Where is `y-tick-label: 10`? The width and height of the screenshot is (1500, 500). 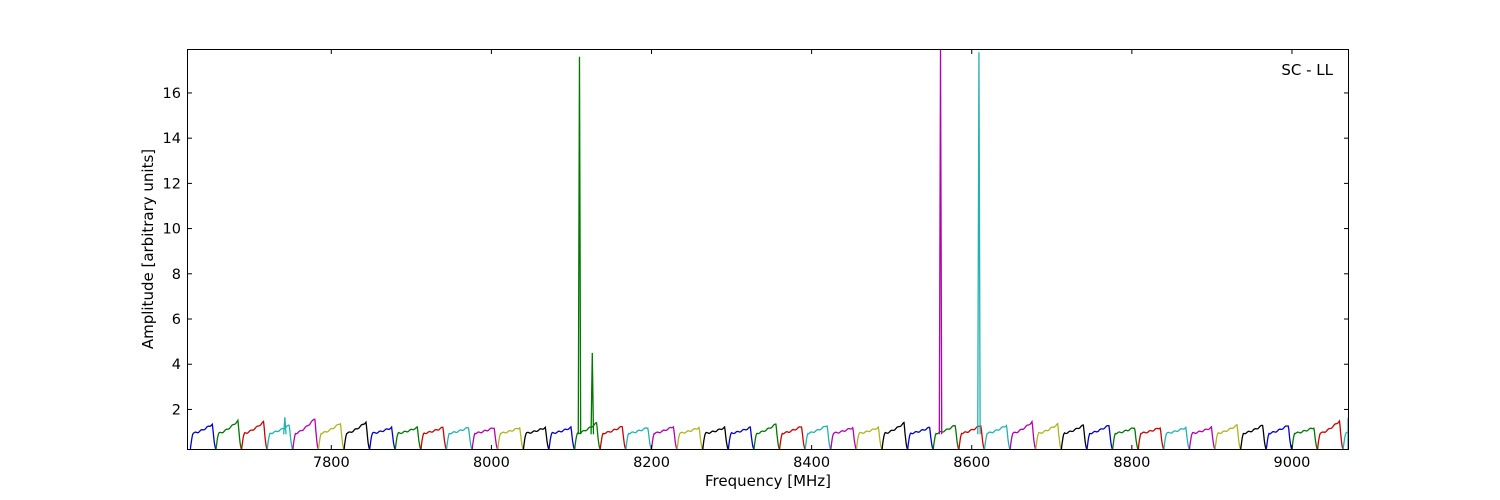
y-tick-label: 10 is located at coordinates (172, 230).